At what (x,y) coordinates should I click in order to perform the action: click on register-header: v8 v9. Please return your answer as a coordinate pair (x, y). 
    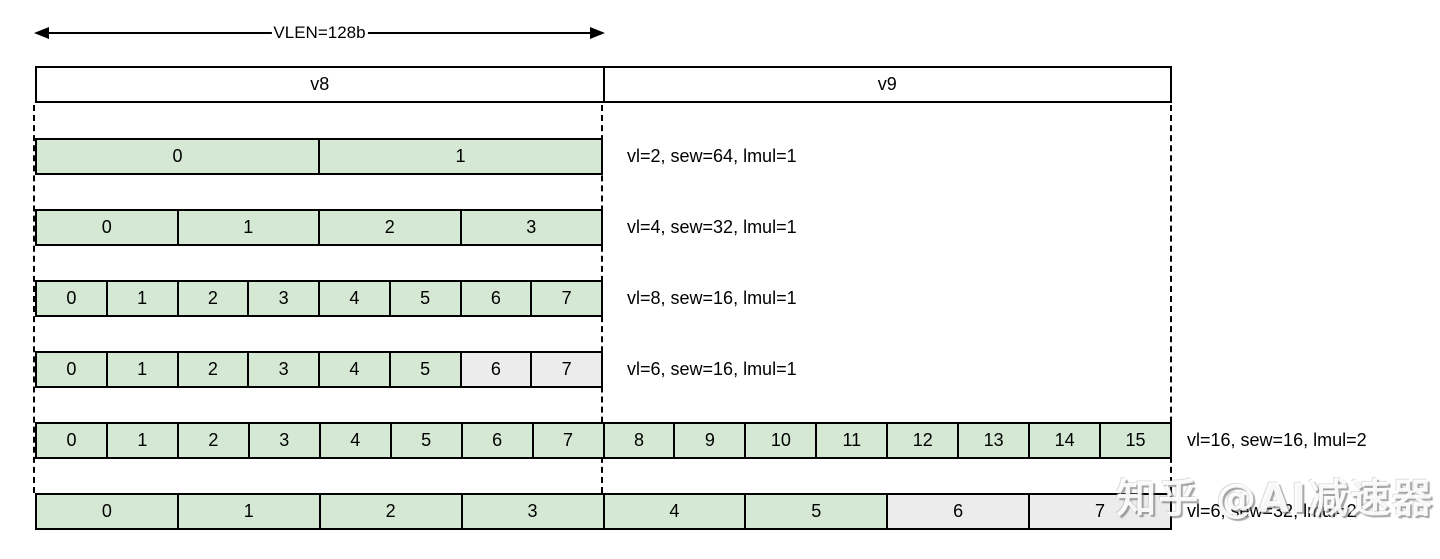
    Looking at the image, I should click on (603, 84).